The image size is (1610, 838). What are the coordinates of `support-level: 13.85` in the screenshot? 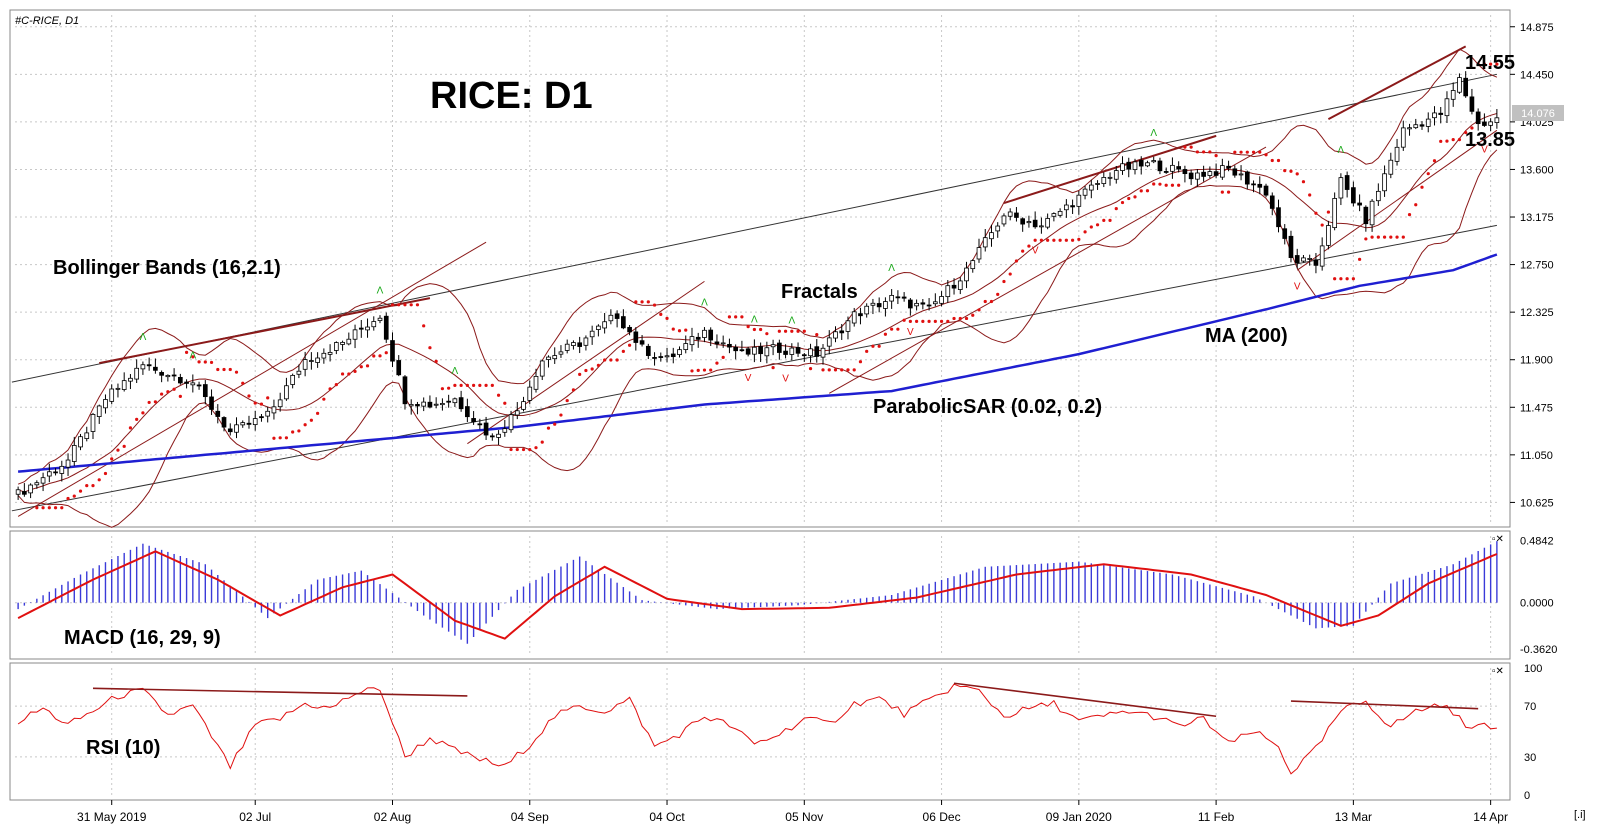 It's located at (1490, 140).